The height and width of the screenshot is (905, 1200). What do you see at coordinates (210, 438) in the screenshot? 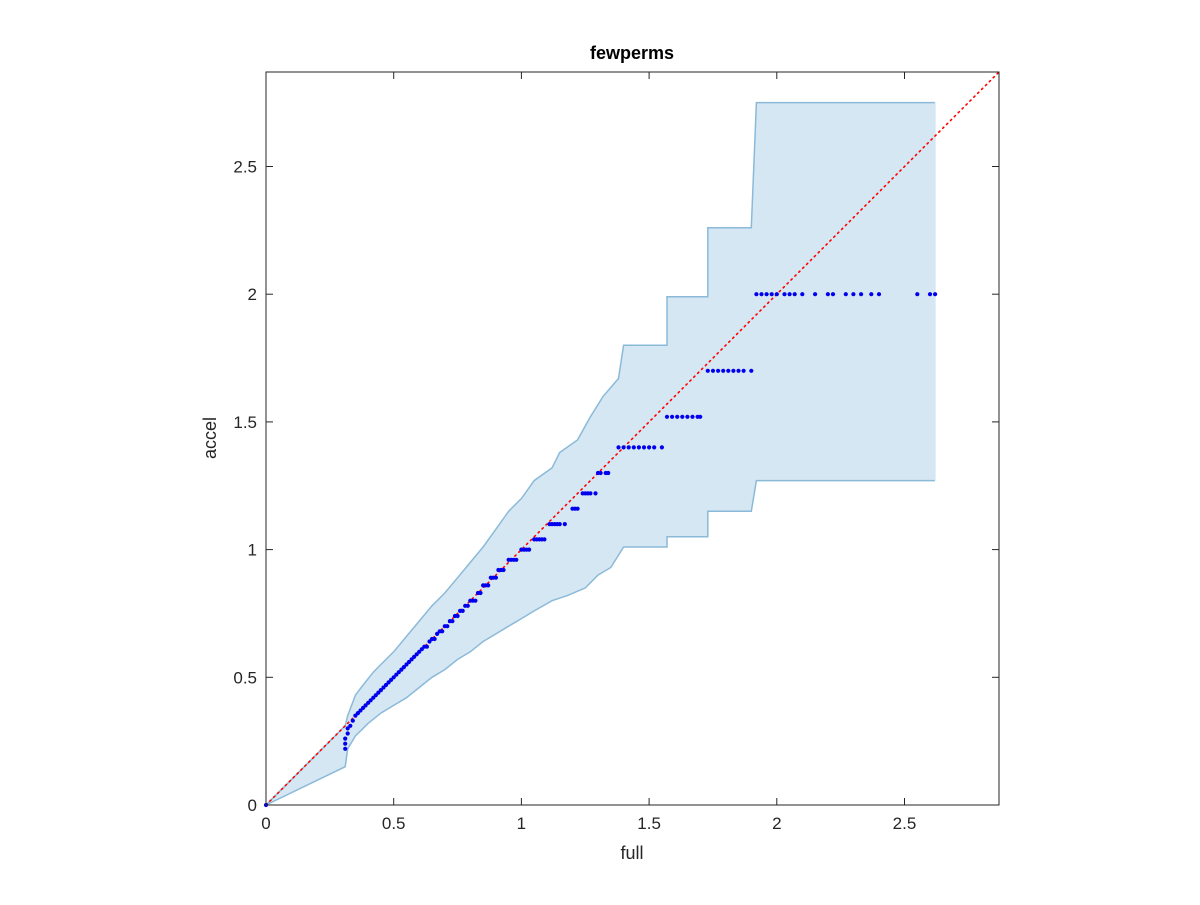
I see `y-axis-label: accel` at bounding box center [210, 438].